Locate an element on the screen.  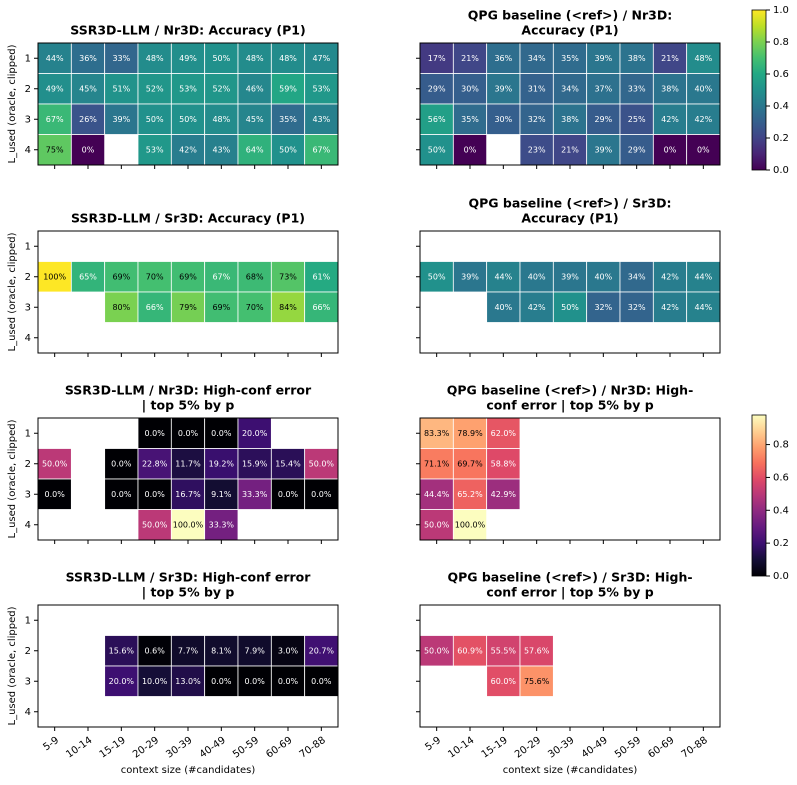
cell-label: 8.1% is located at coordinates (221, 650).